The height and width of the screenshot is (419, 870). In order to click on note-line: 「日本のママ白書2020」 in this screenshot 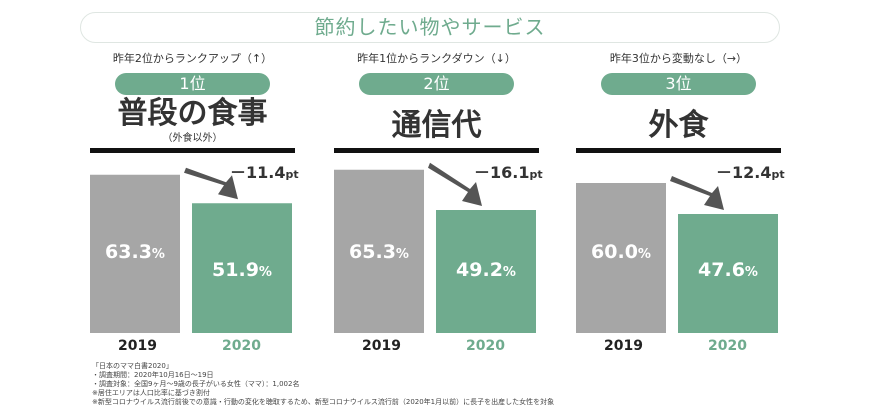, I will do `click(132, 366)`.